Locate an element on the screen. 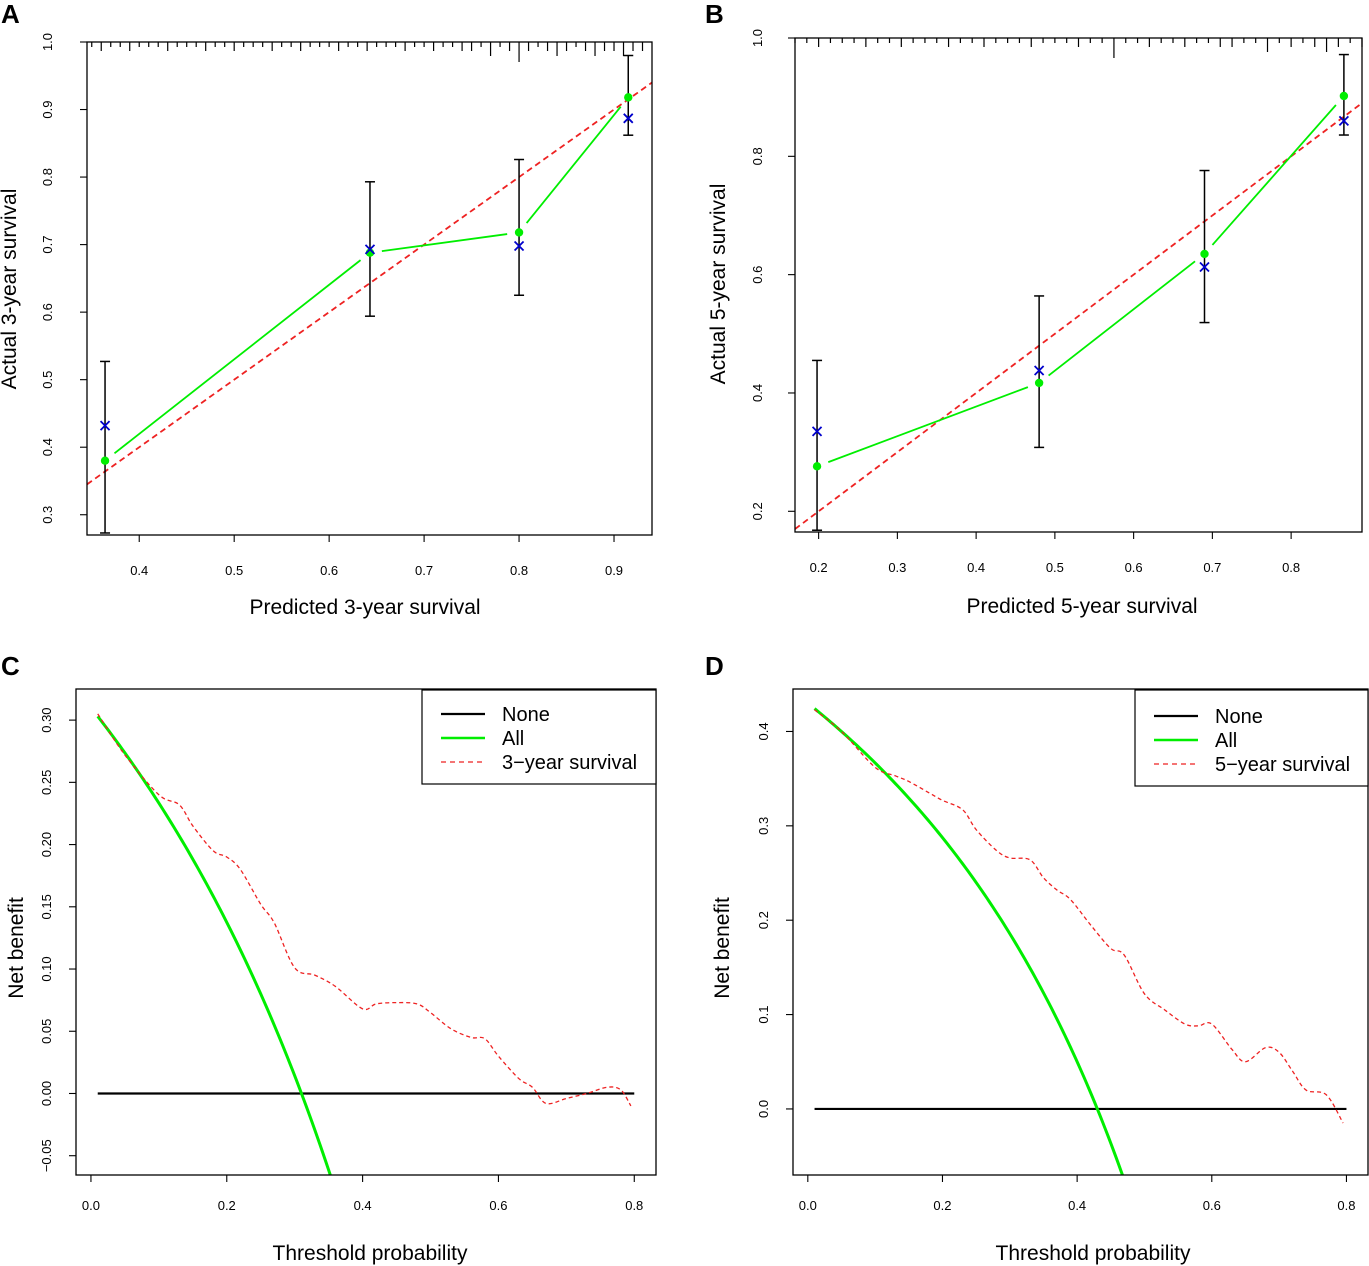  panel-c-legend-model: 3−year survival is located at coordinates (569, 763).